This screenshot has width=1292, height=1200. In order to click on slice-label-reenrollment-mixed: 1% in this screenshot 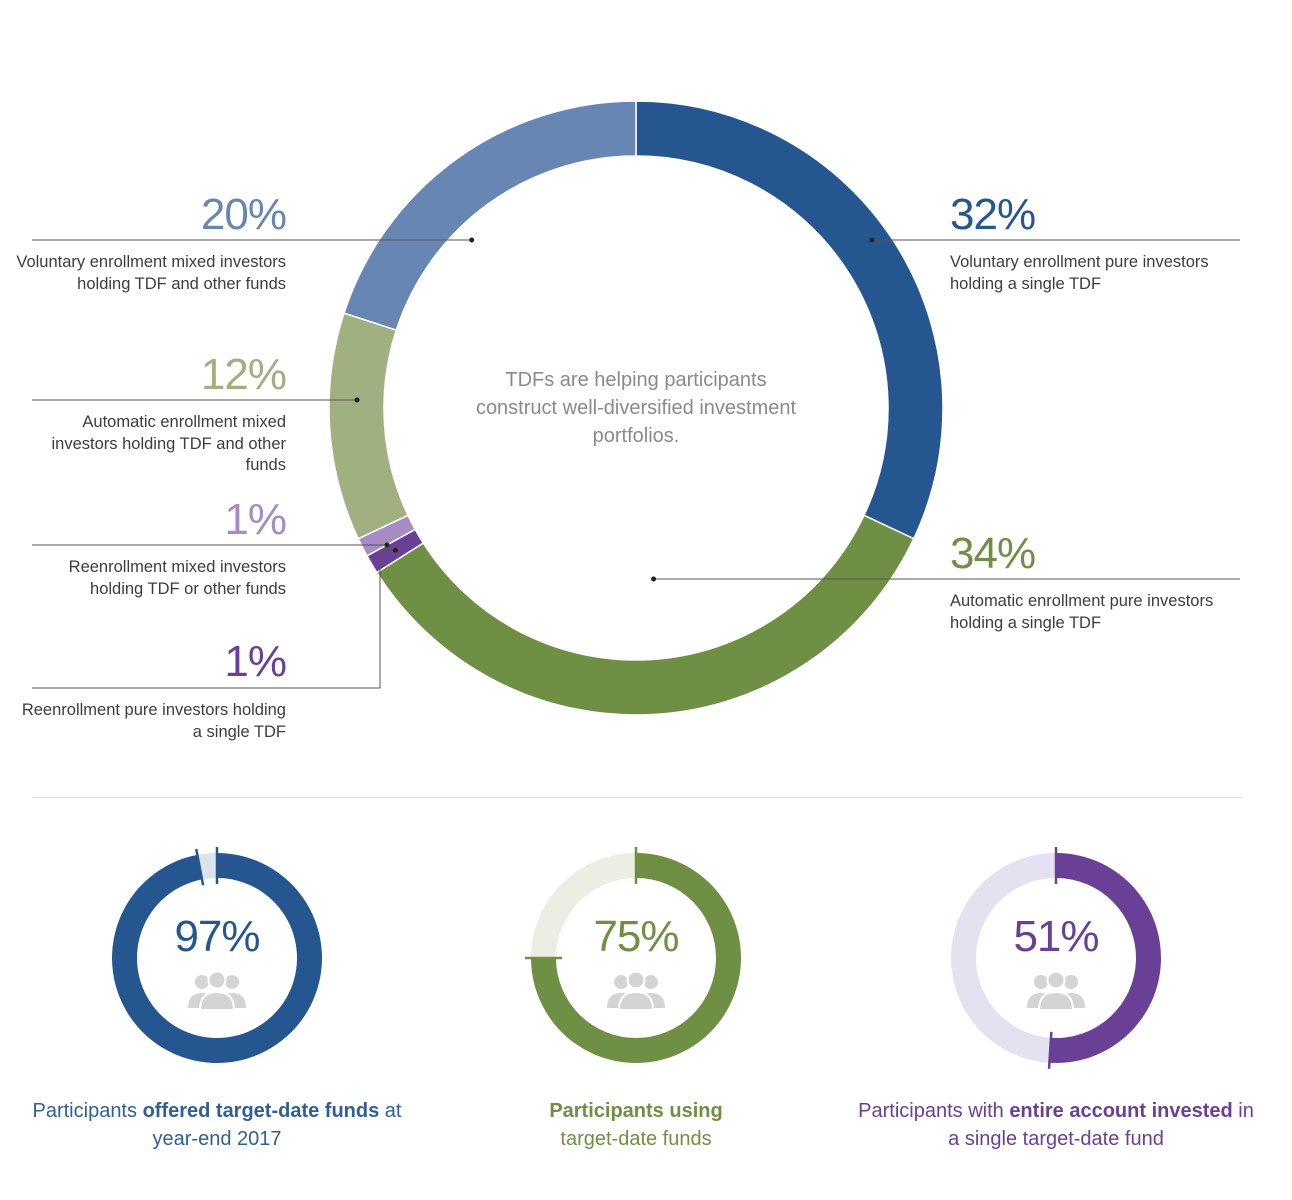, I will do `click(255, 519)`.